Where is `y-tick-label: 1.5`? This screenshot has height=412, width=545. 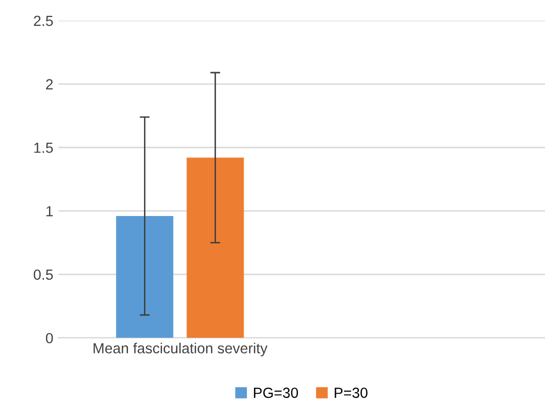 y-tick-label: 1.5 is located at coordinates (43, 147).